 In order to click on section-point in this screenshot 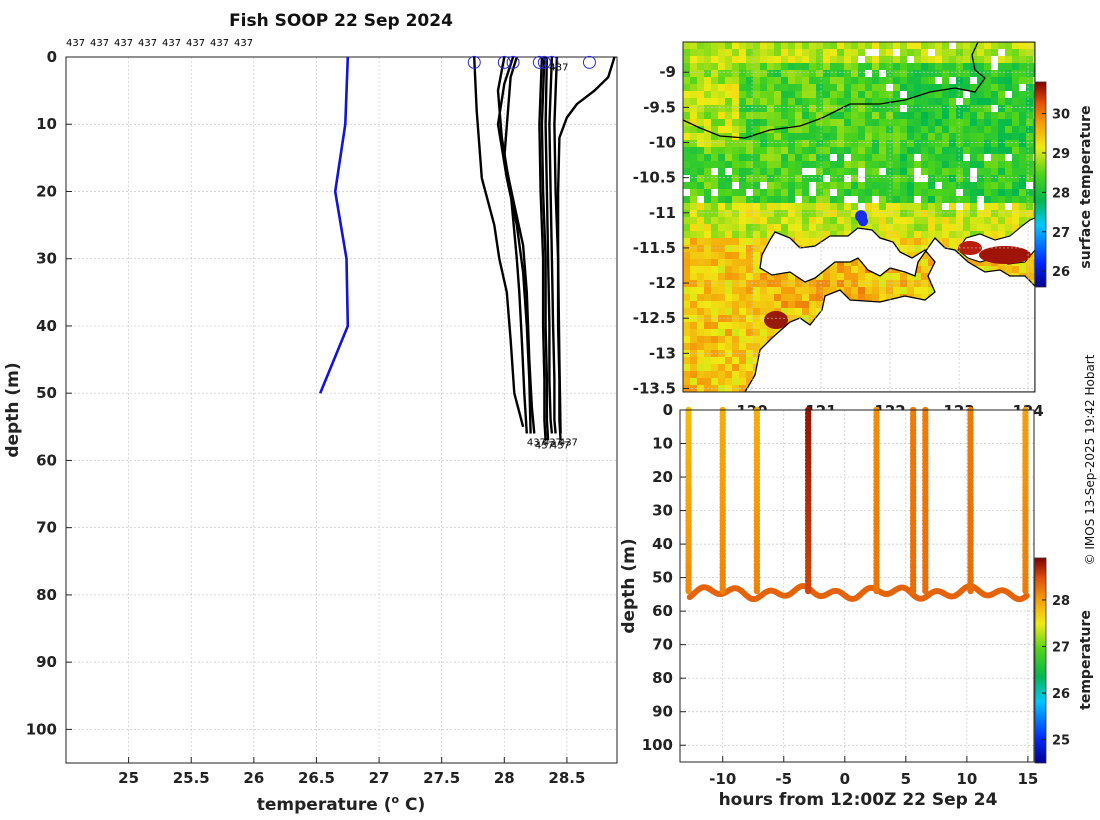, I will do `click(1025, 591)`.